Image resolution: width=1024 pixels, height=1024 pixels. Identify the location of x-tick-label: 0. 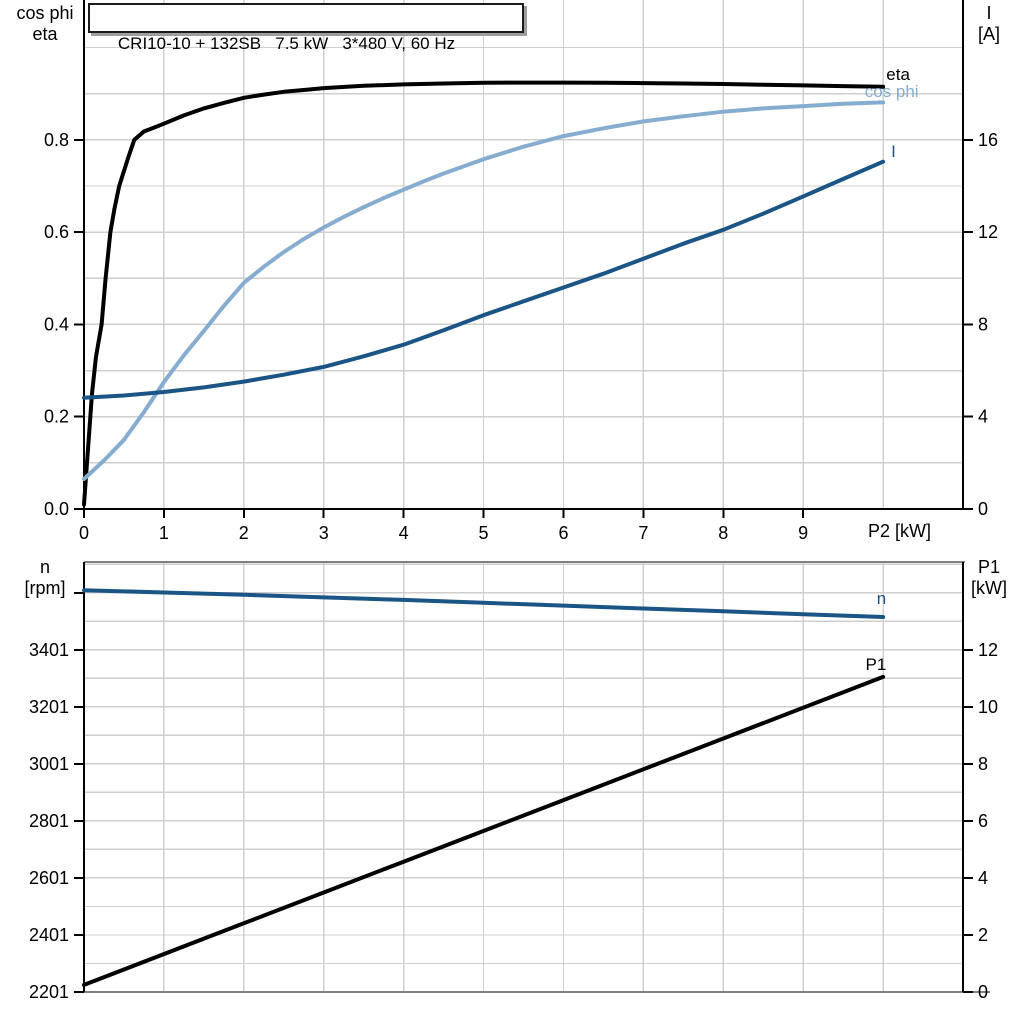
(84, 533).